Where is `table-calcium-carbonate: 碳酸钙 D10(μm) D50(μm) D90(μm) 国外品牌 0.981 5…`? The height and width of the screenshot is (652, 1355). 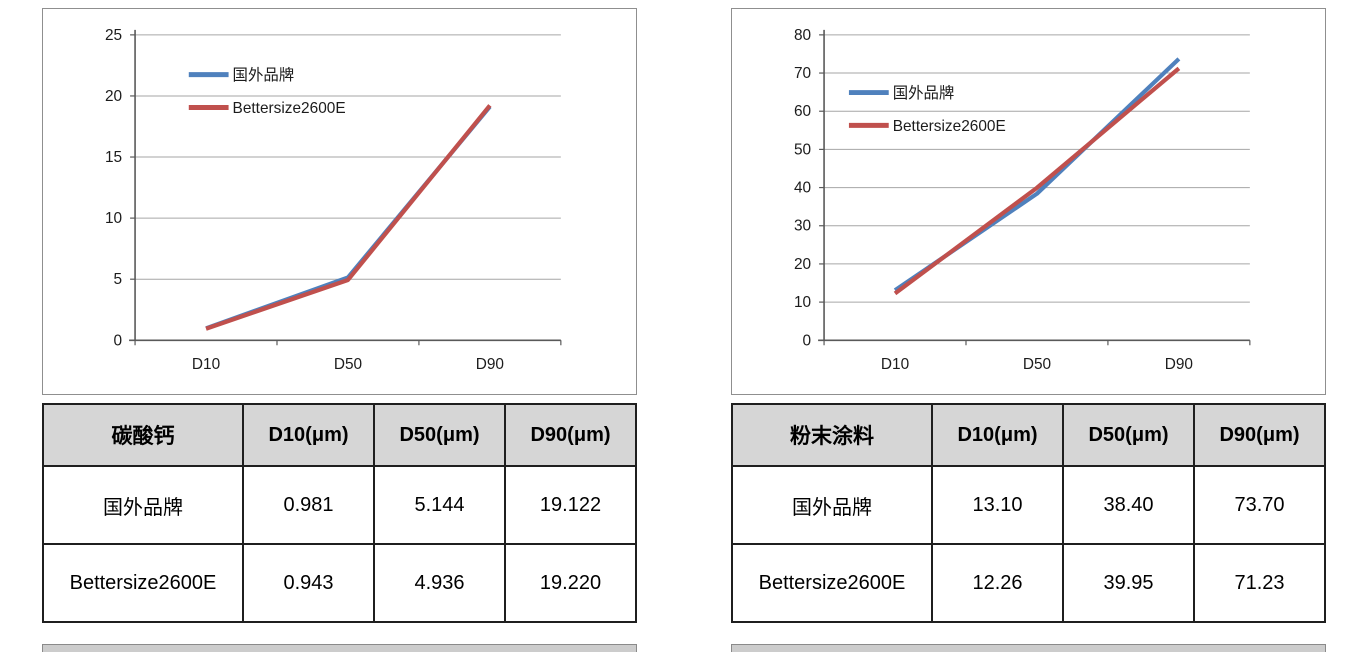
table-calcium-carbonate: 碳酸钙 D10(μm) D50(μm) D90(μm) 国外品牌 0.981 5… is located at coordinates (339, 513).